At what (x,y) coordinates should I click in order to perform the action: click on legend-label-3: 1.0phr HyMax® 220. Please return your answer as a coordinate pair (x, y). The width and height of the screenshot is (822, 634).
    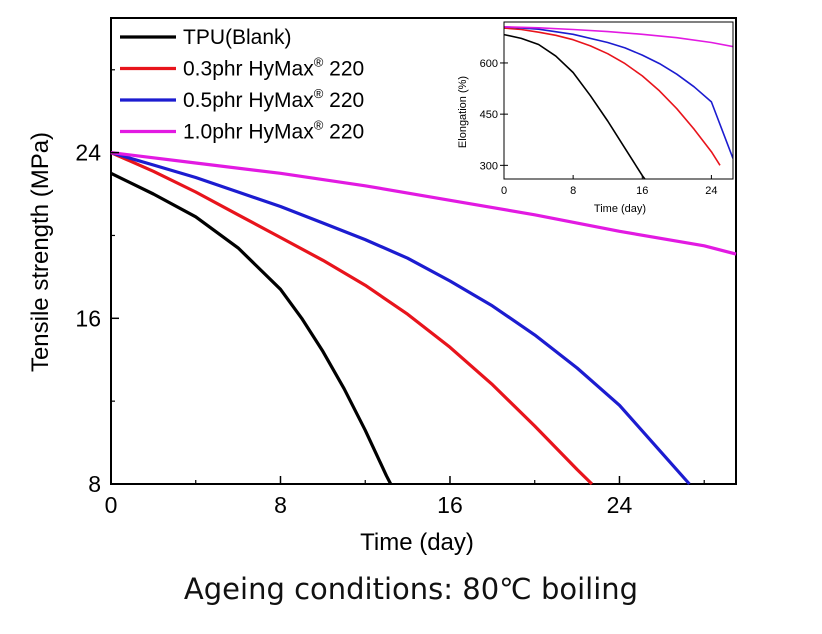
    Looking at the image, I should click on (273, 131).